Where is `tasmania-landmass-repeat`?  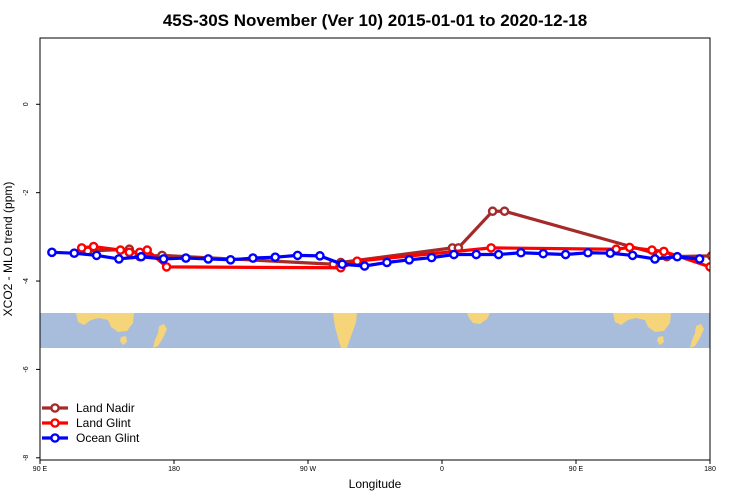 tasmania-landmass-repeat is located at coordinates (660, 340).